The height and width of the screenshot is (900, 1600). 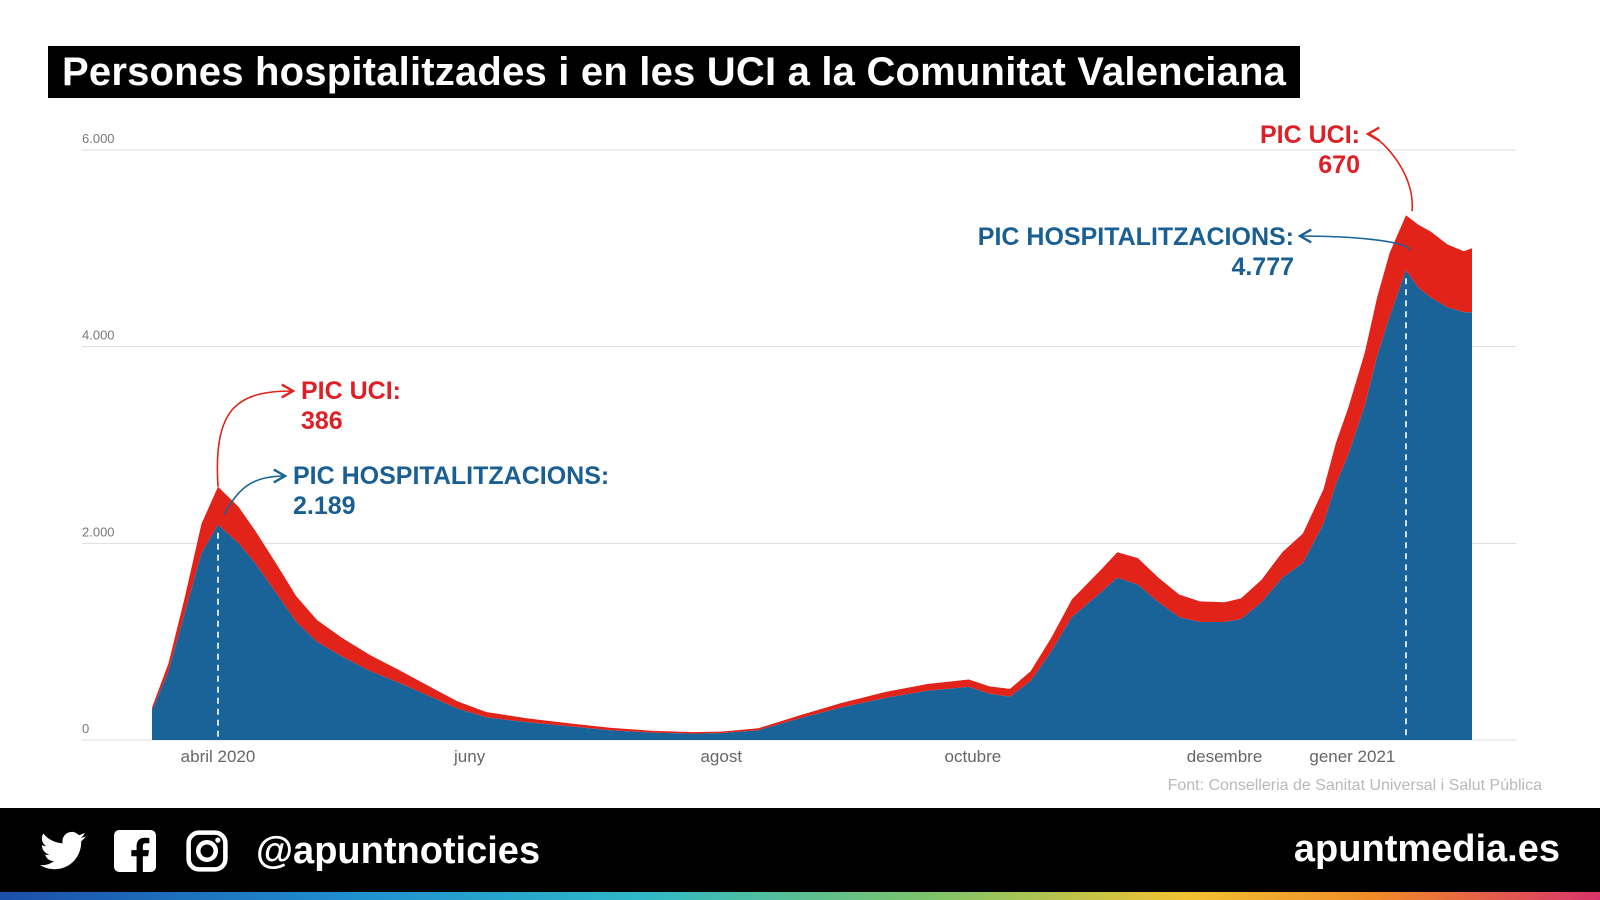 I want to click on peak2-uci-annotation: PIC UCI: 670, so click(x=1310, y=150).